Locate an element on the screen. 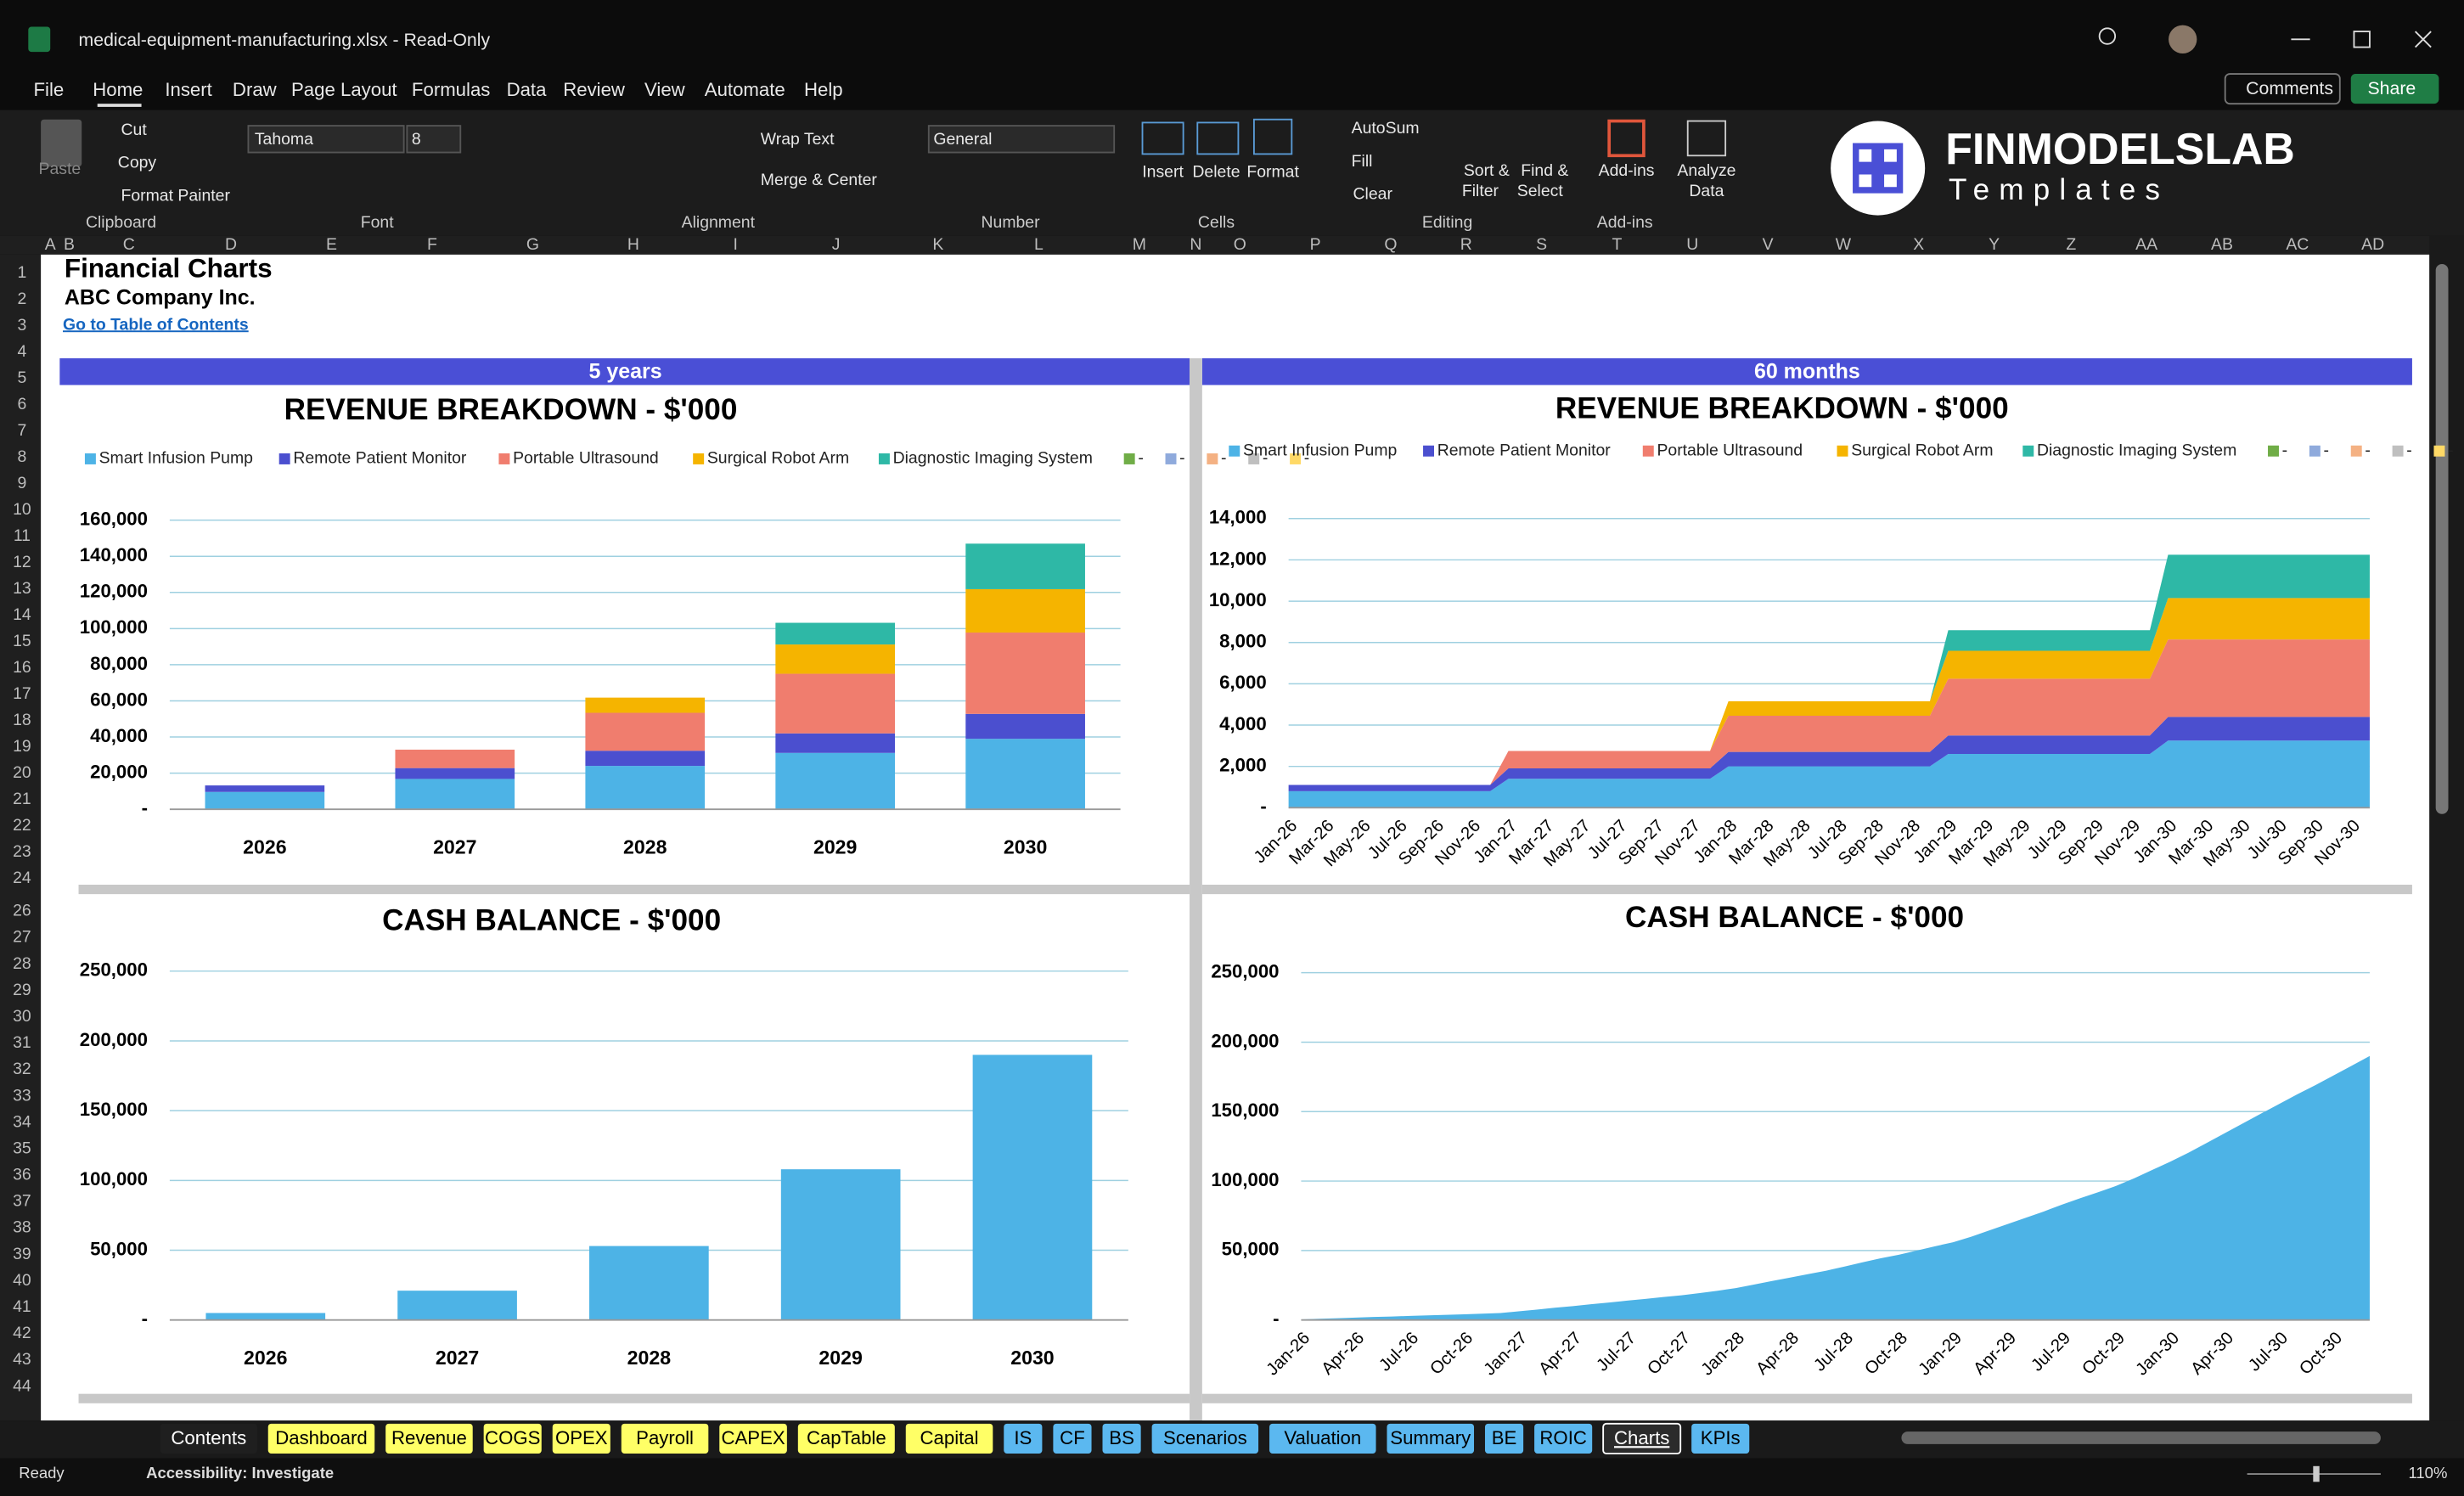 The image size is (2464, 1496). sheet-tab-label: BS is located at coordinates (1121, 1437).